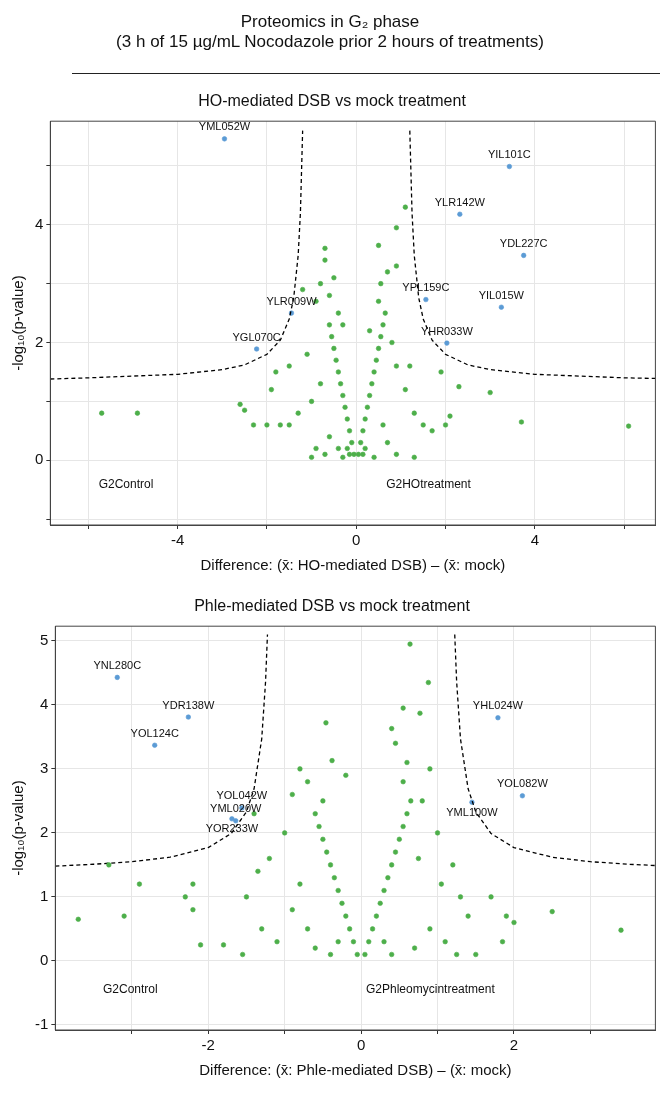 The image size is (660, 1093). Describe the element at coordinates (330, 22) in the screenshot. I see `text: Proteomics in G₂ phase` at that location.